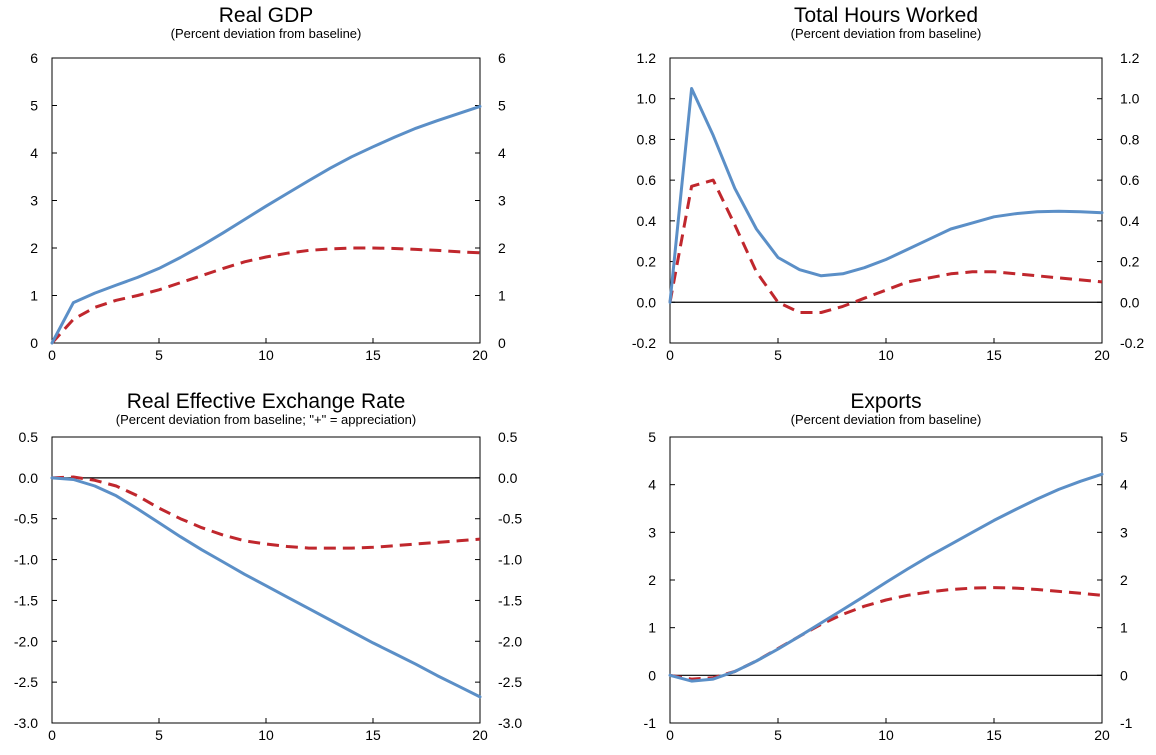  What do you see at coordinates (510, 641) in the screenshot?
I see `y-tick-label-right: -2.0` at bounding box center [510, 641].